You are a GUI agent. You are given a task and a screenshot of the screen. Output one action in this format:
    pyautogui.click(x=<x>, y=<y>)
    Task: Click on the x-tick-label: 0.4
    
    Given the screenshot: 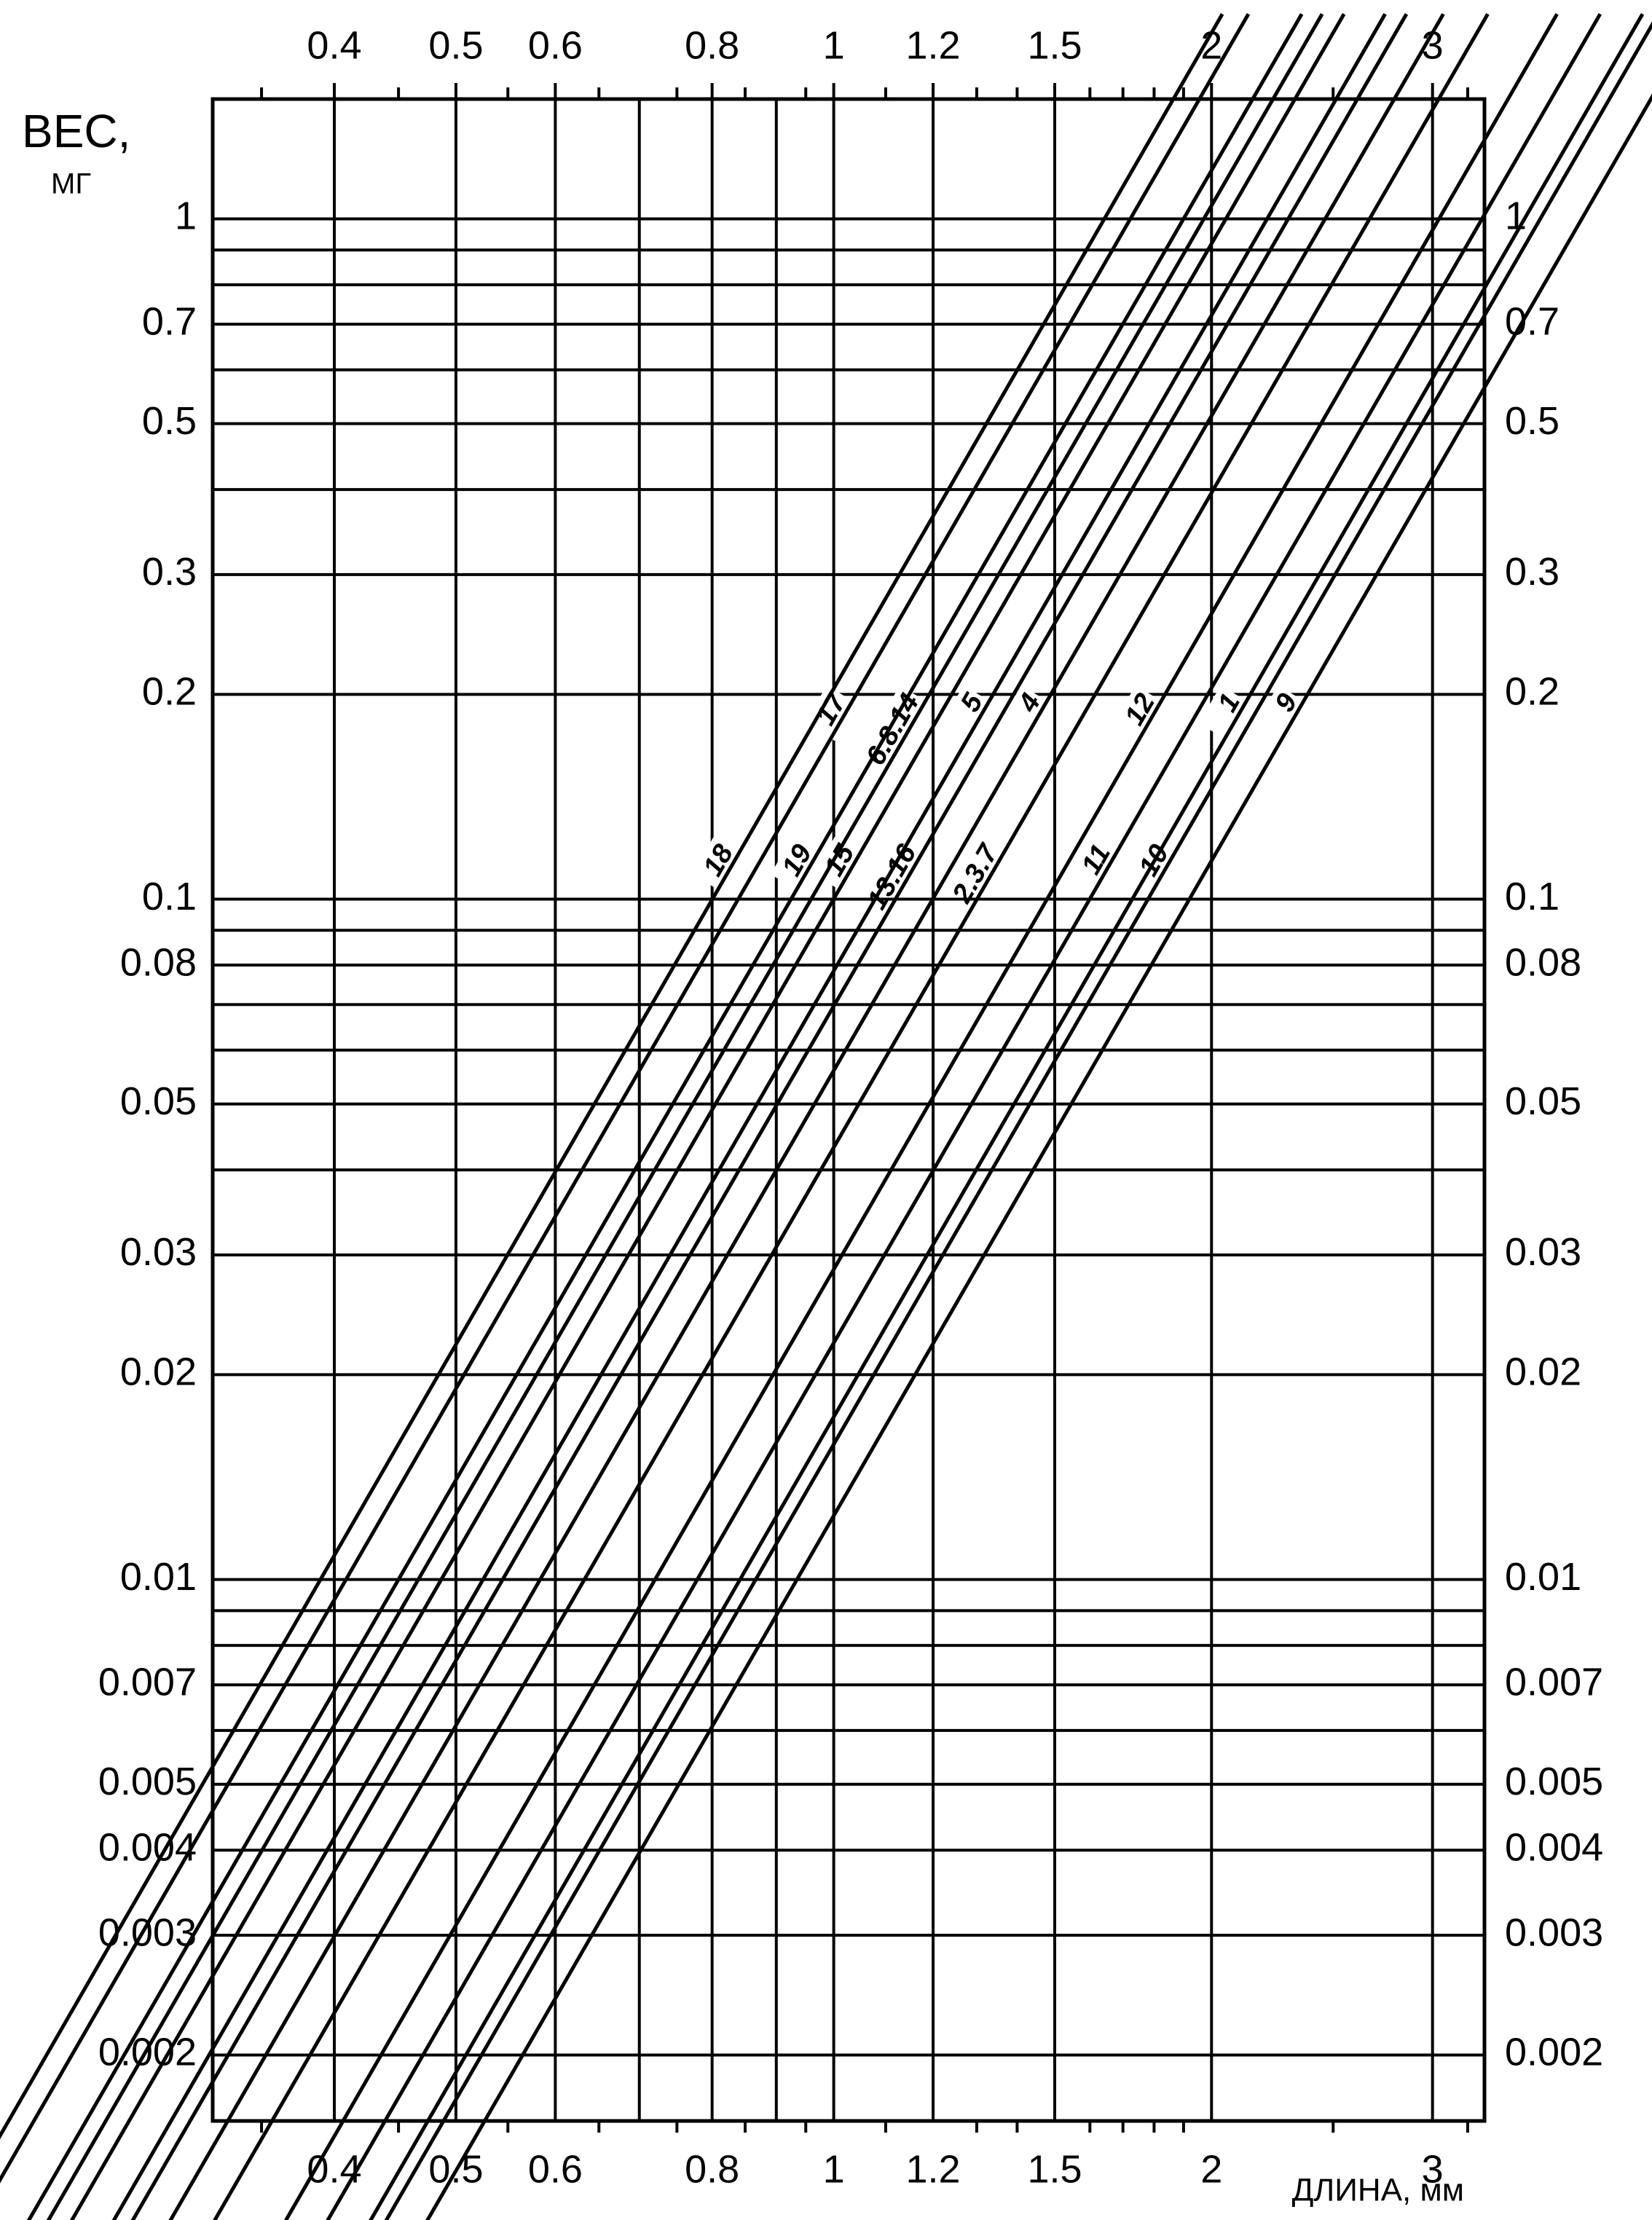 What is the action you would take?
    pyautogui.click(x=334, y=45)
    